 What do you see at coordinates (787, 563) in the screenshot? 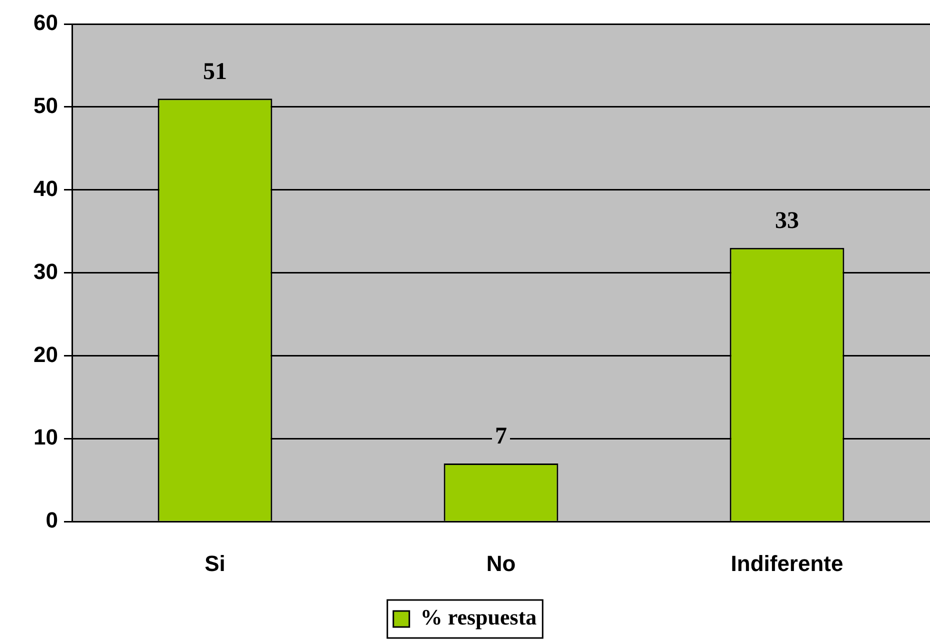
I see `x-tick-label: Indiferente` at bounding box center [787, 563].